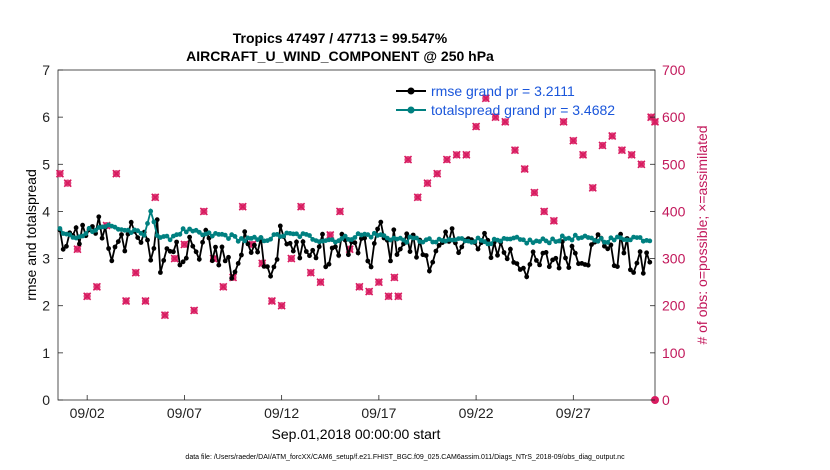 The width and height of the screenshot is (830, 470). I want to click on legend-spread-marker, so click(411, 110).